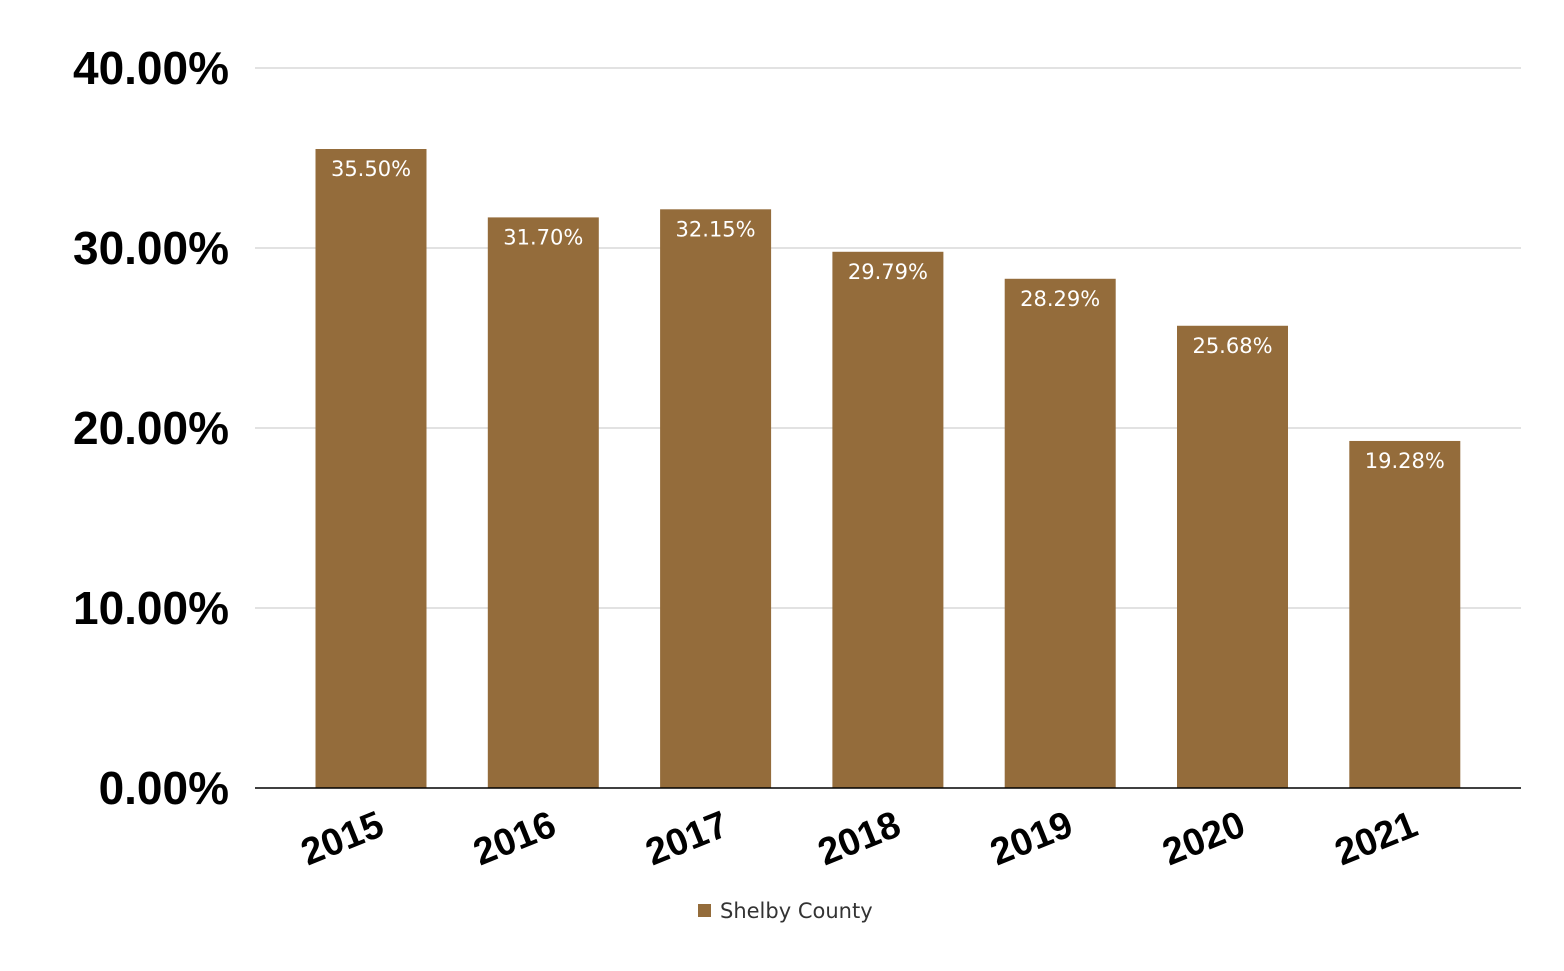  What do you see at coordinates (796, 911) in the screenshot?
I see `legend-label-shelby-county: Shelby County` at bounding box center [796, 911].